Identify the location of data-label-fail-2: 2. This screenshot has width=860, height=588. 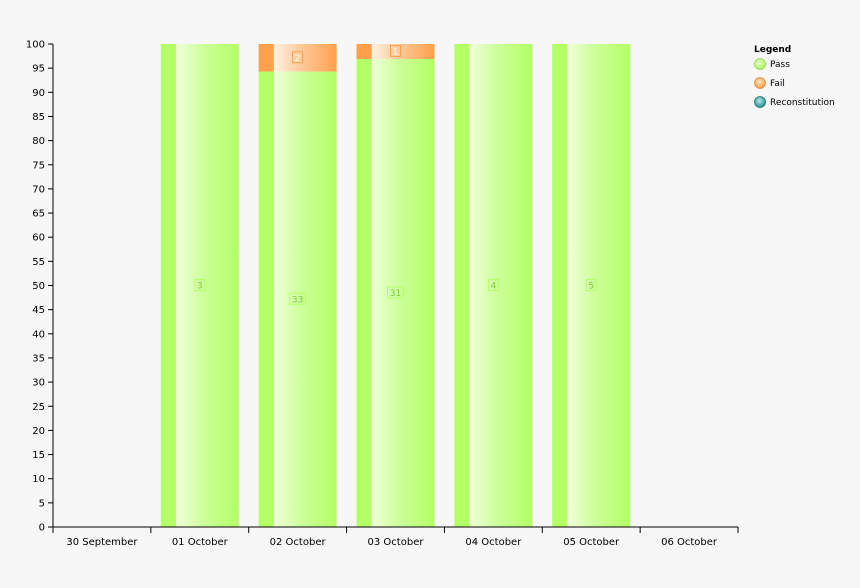
(298, 59).